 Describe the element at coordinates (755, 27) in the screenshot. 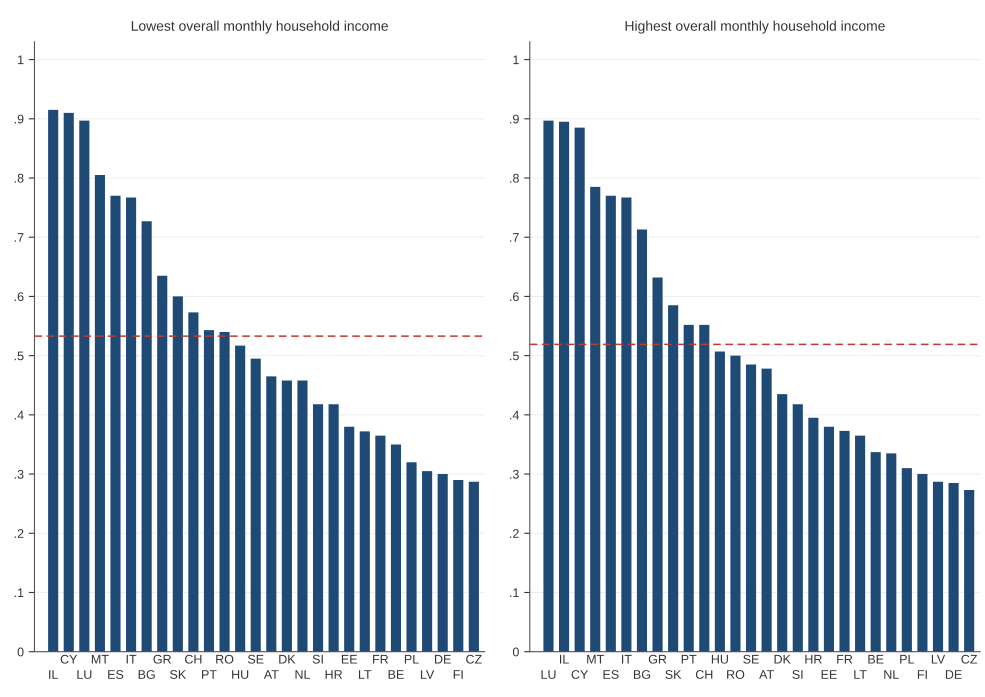

I see `chart-title: Highest overall monthly household income` at that location.